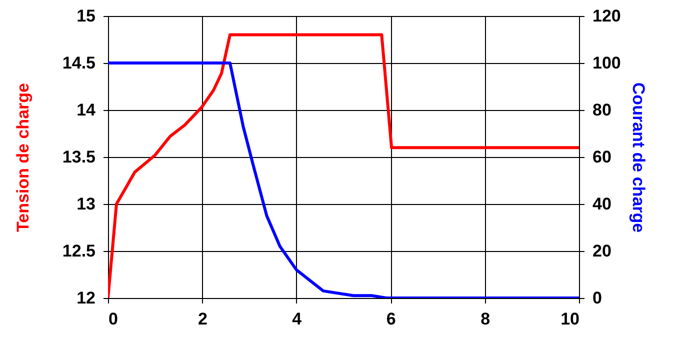 The width and height of the screenshot is (674, 347). I want to click on y2-tick-label: 80, so click(602, 110).